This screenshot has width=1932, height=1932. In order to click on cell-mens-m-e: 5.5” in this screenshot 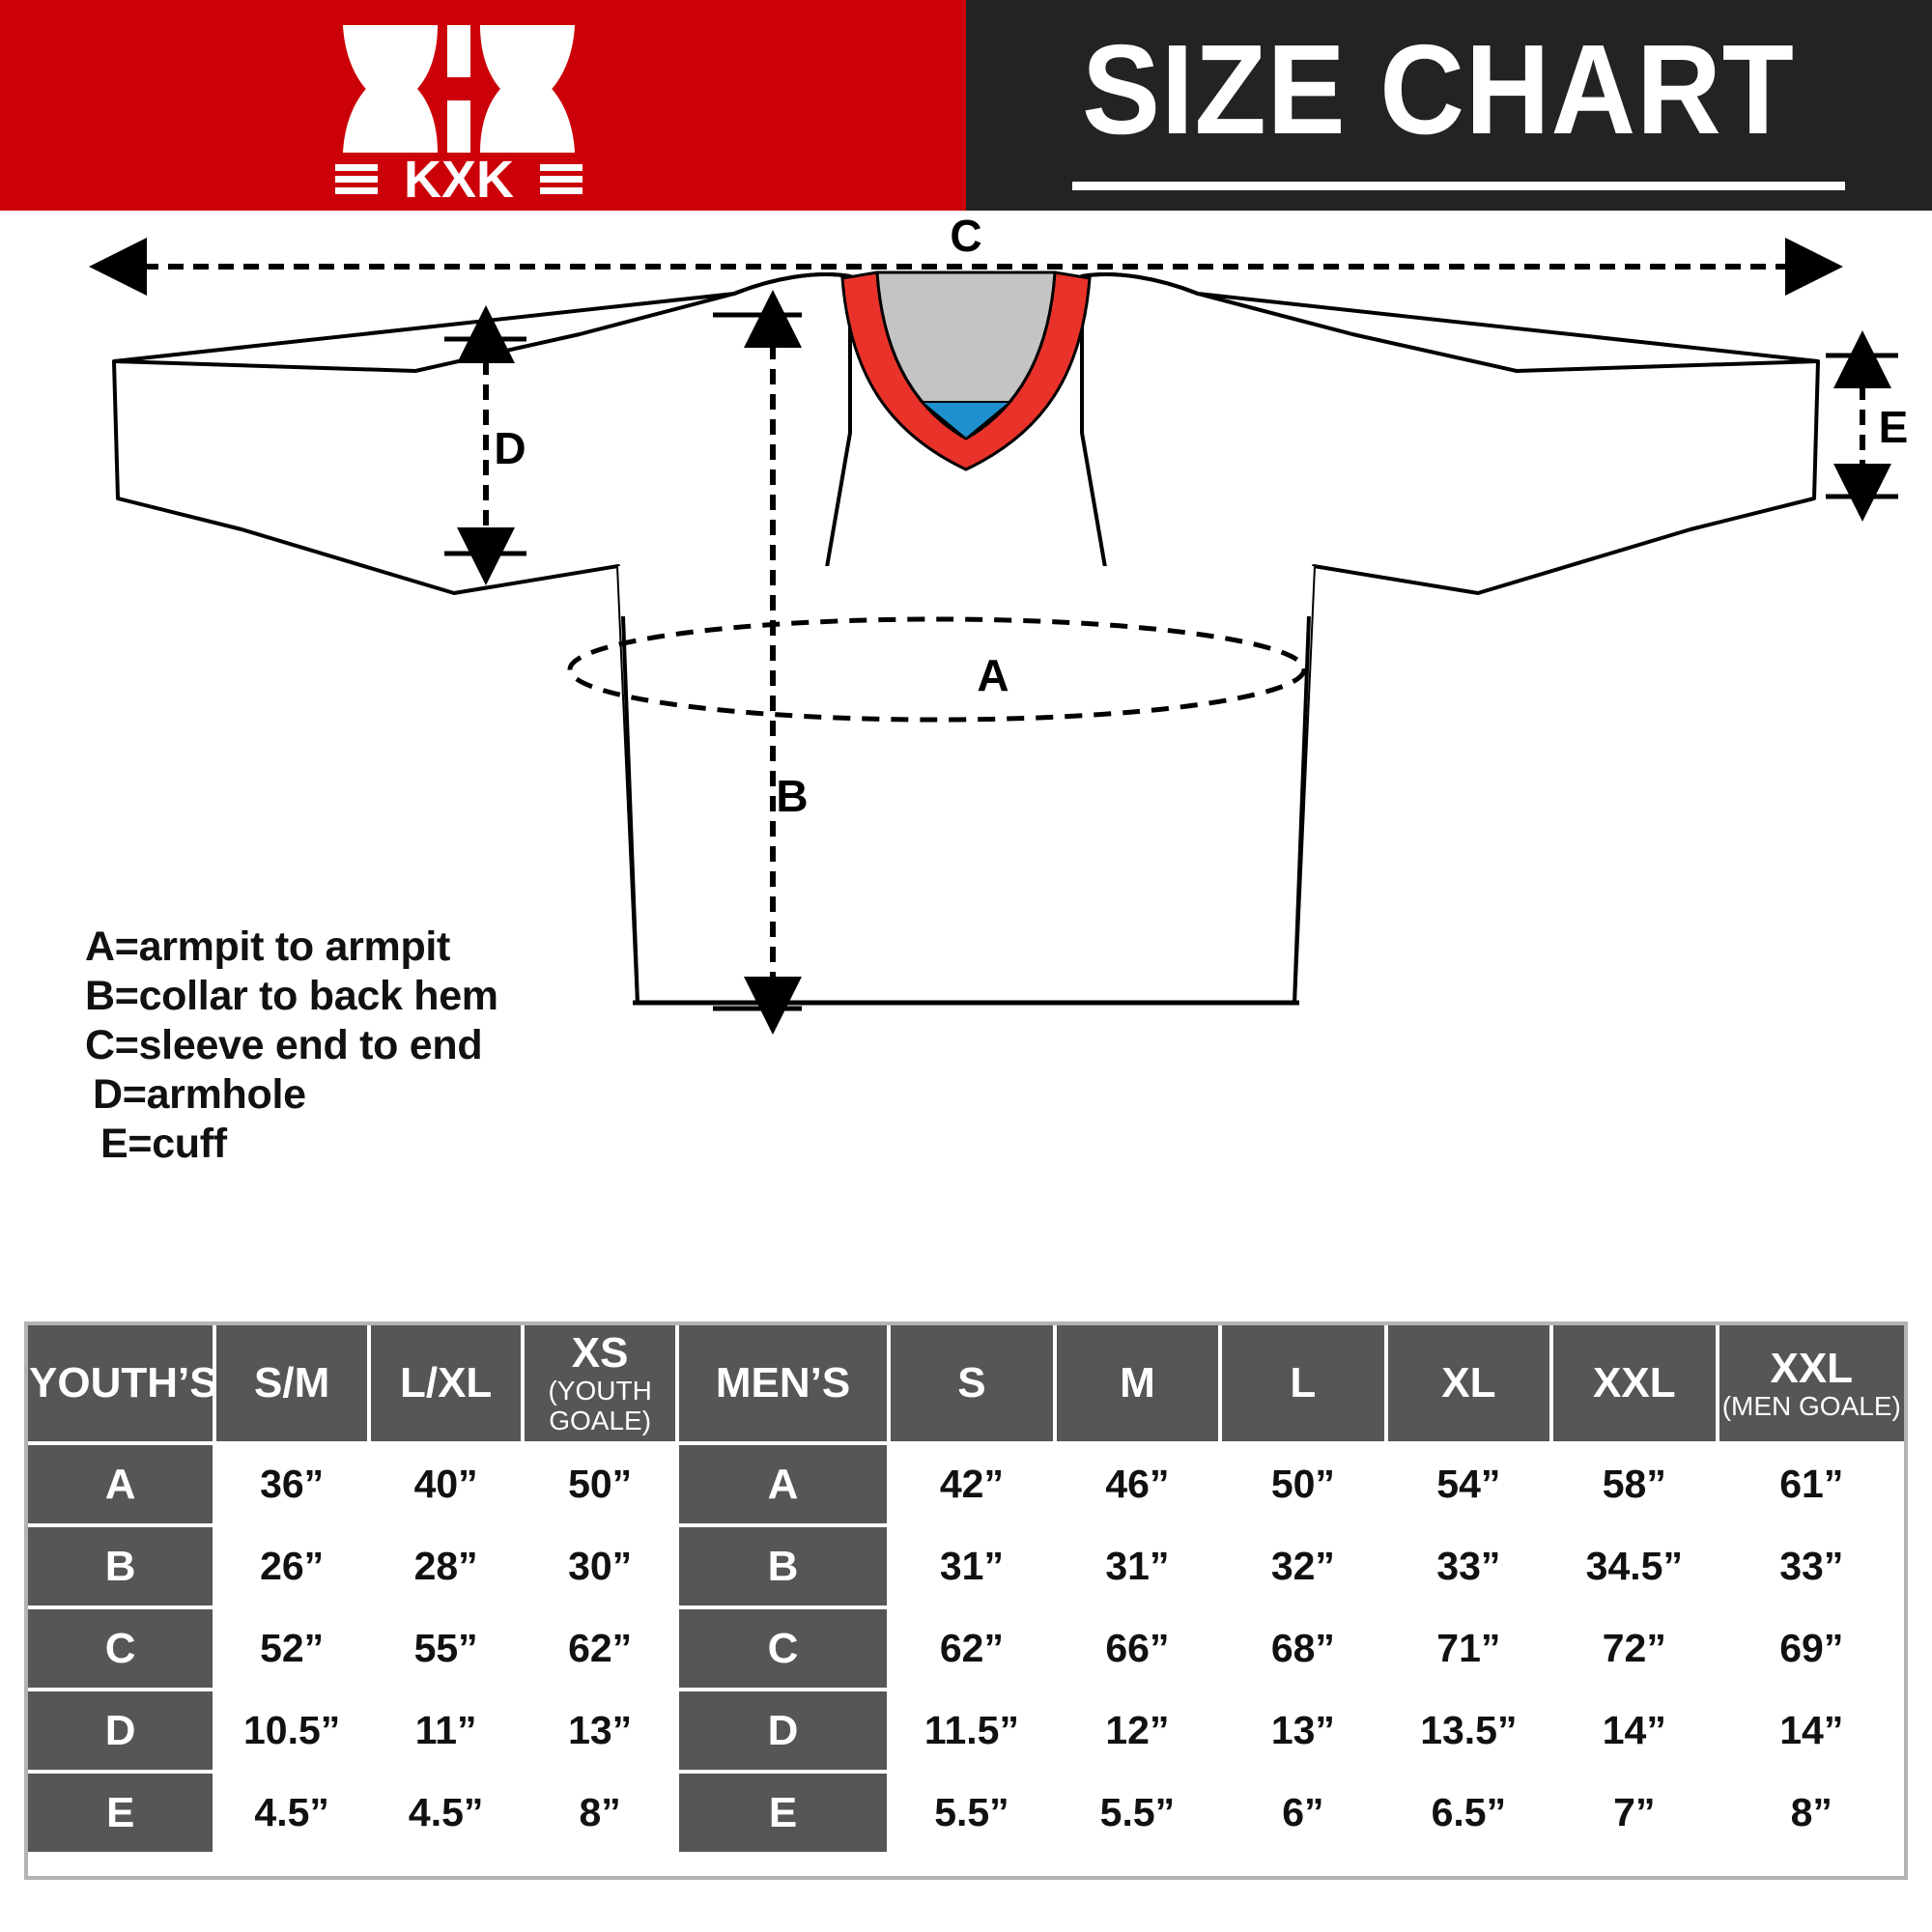, I will do `click(1137, 1813)`.